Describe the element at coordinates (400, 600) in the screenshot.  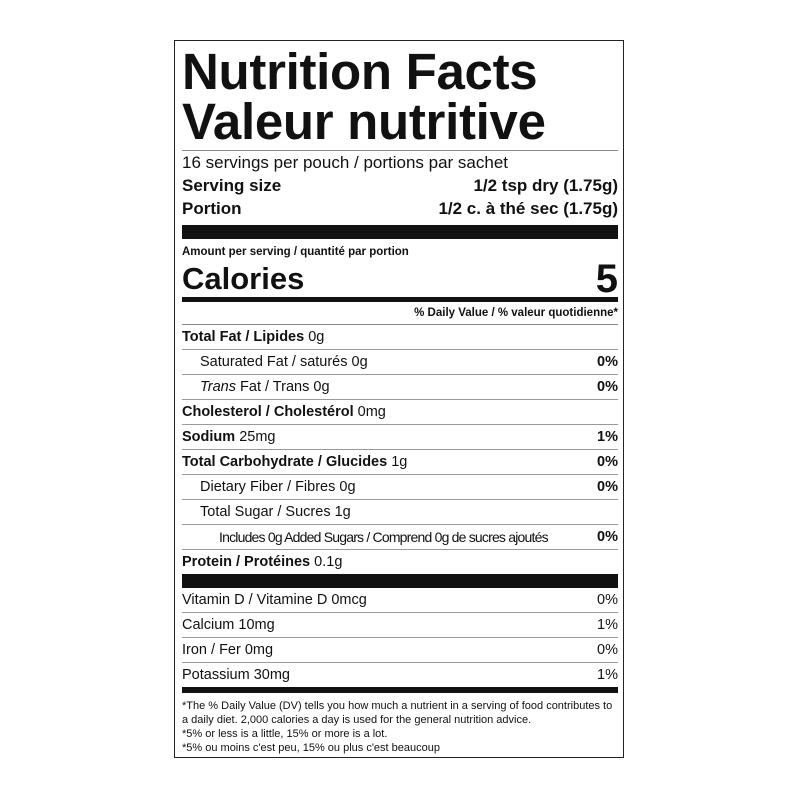
I see `vitamin-row-vitamin-d: Vitamin D / Vitamine D 0mcg 0%` at that location.